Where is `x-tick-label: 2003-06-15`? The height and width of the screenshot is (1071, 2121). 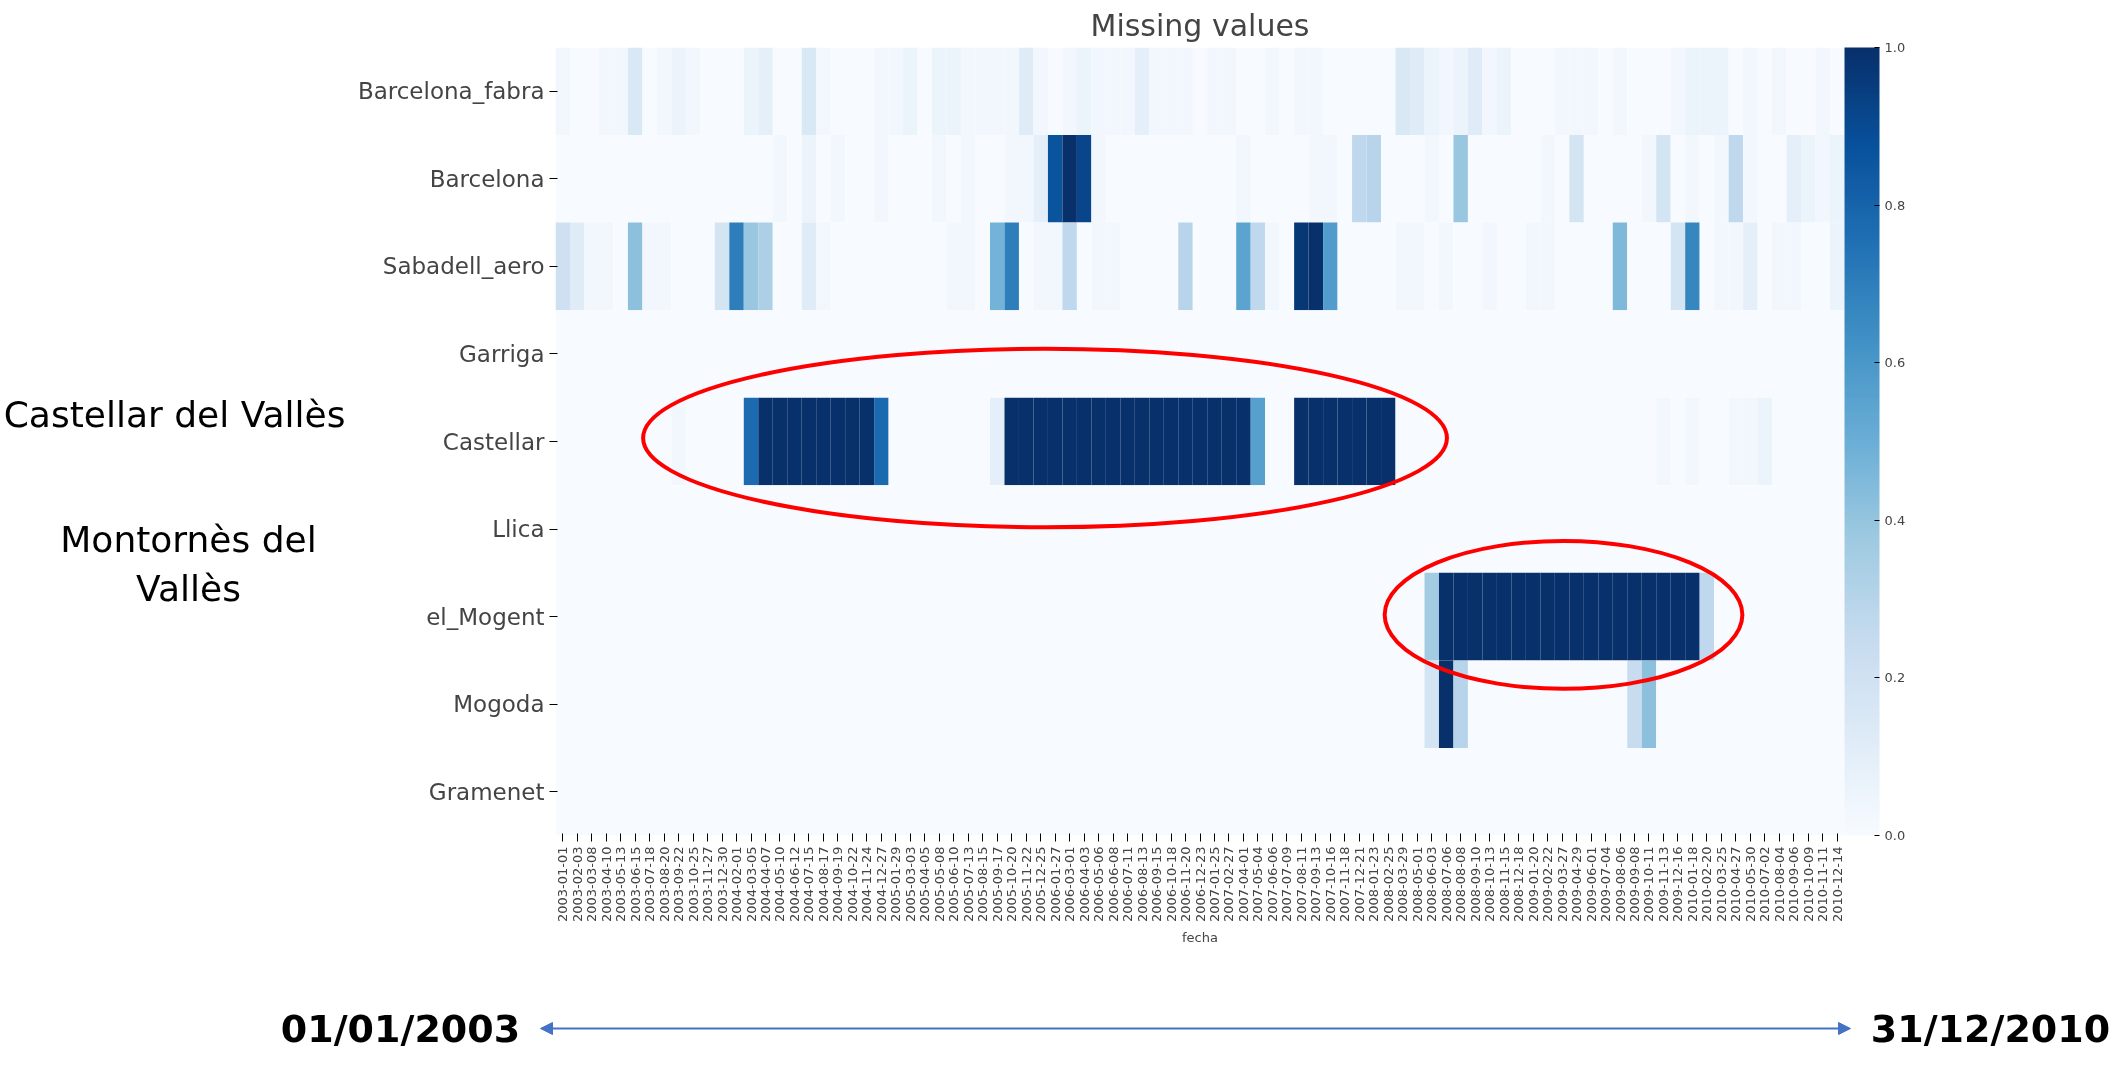
x-tick-label: 2003-06-15 is located at coordinates (635, 884).